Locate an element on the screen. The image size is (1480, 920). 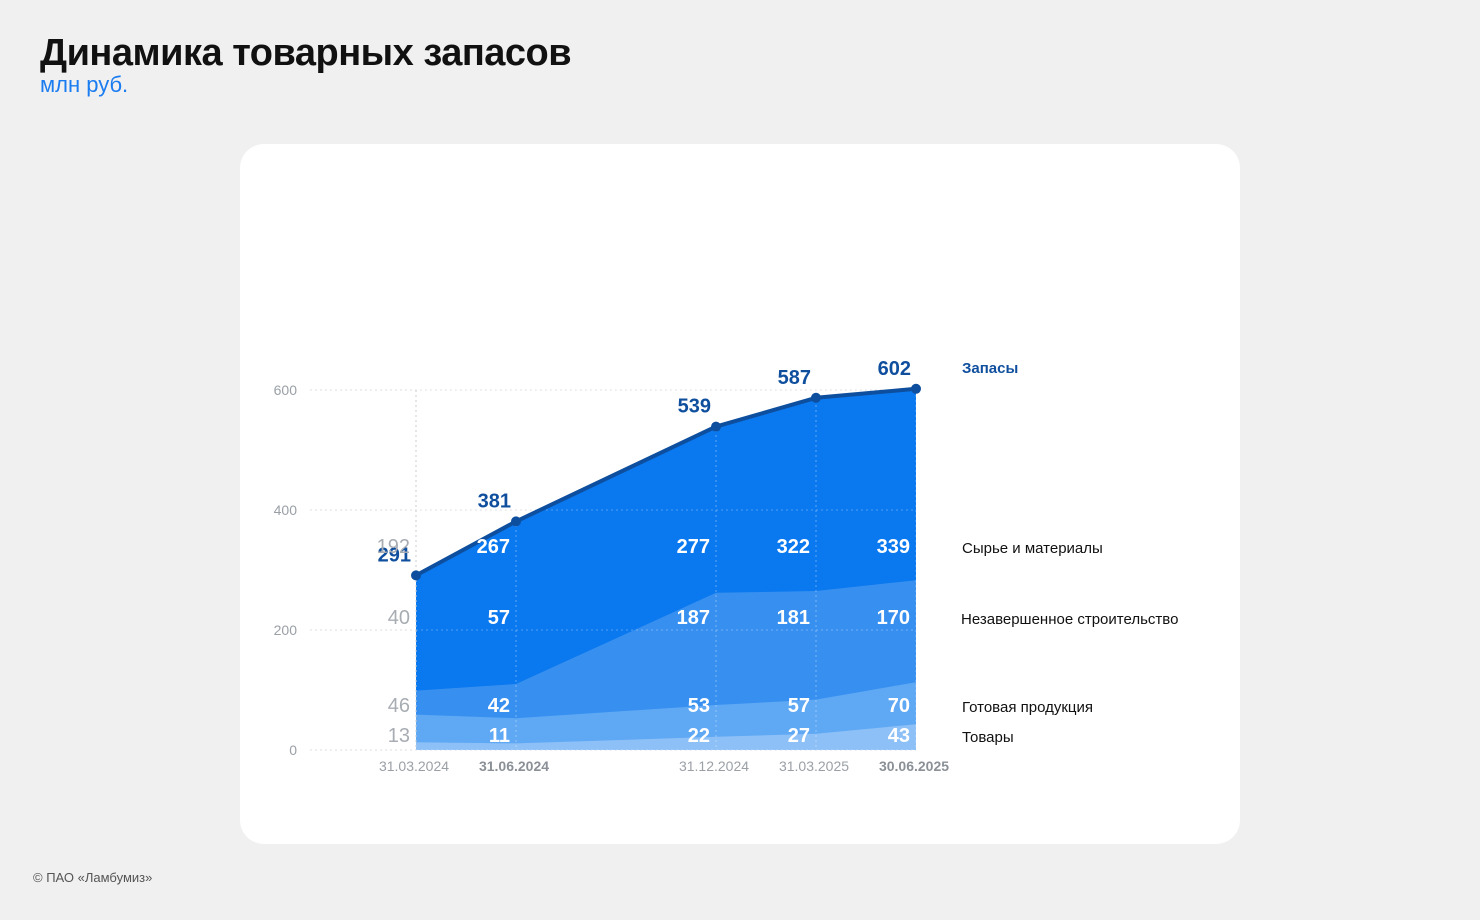
total-value-label: 381 is located at coordinates (494, 501).